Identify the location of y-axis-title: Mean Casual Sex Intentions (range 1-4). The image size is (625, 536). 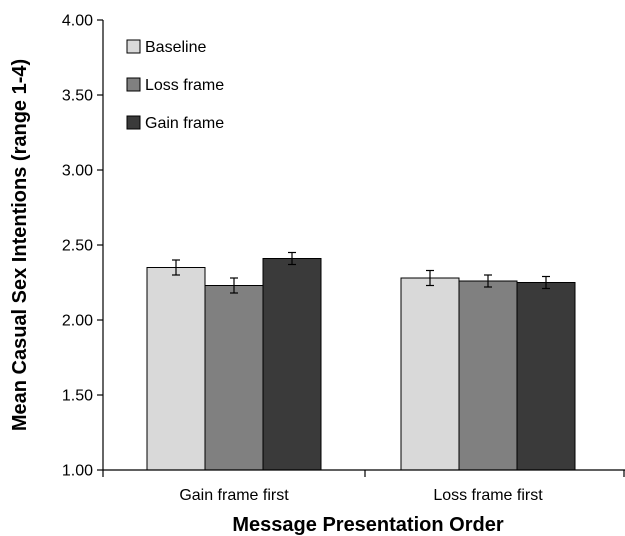
(20, 245).